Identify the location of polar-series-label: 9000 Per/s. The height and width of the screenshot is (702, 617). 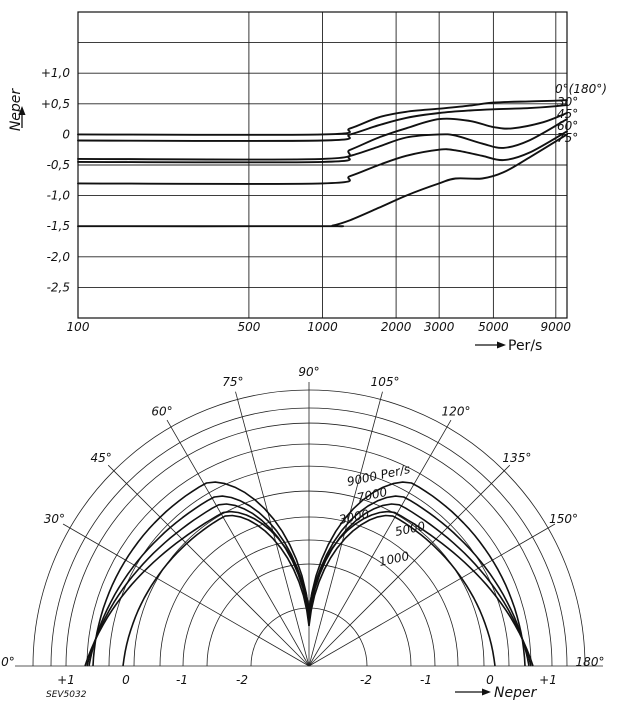
(379, 475).